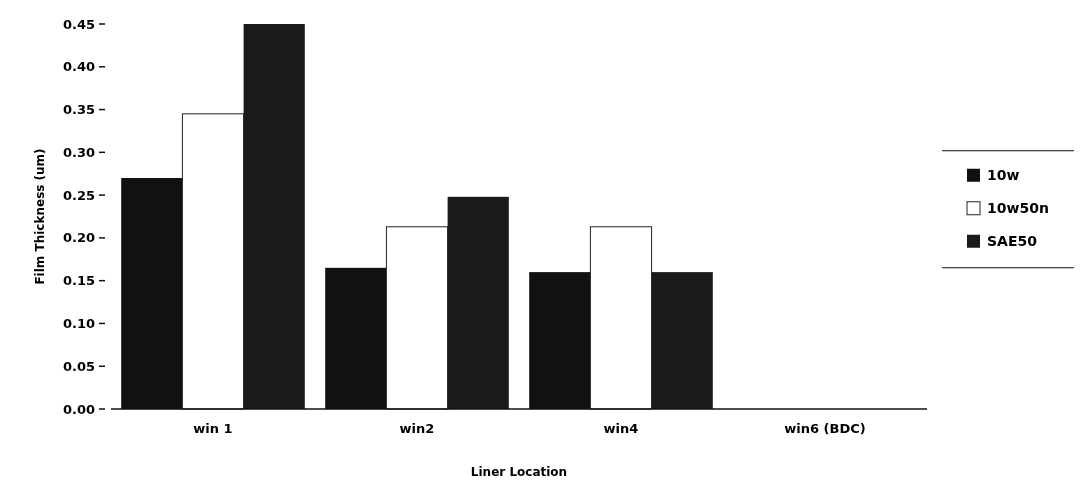 This screenshot has width=1082, height=498. I want to click on y-tick-label: 0.15, so click(78, 281).